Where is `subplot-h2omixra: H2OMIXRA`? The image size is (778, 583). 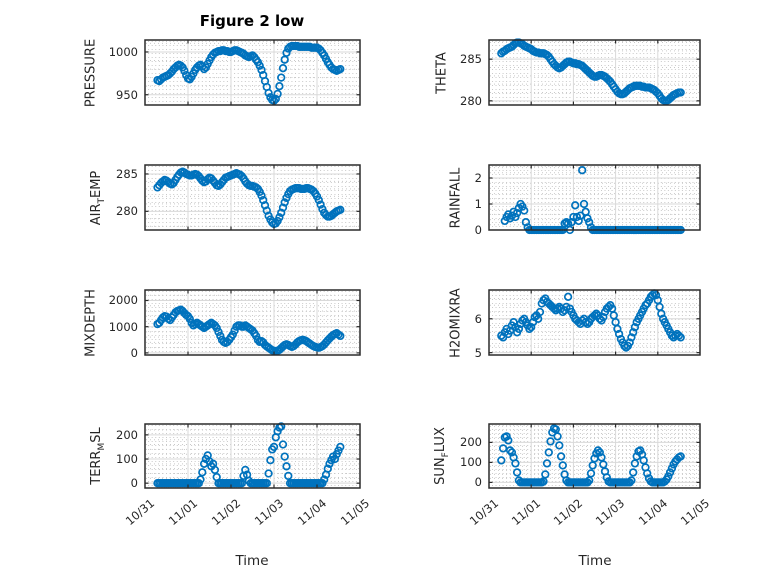 subplot-h2omixra: H2OMIXRA is located at coordinates (594, 322).